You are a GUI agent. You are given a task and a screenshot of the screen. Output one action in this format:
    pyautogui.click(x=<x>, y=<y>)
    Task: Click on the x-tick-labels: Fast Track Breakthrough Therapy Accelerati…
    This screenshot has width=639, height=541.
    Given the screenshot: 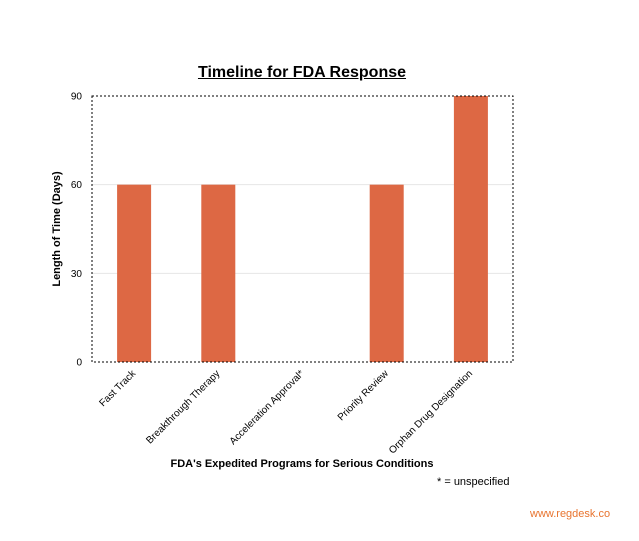 What is the action you would take?
    pyautogui.click(x=286, y=412)
    